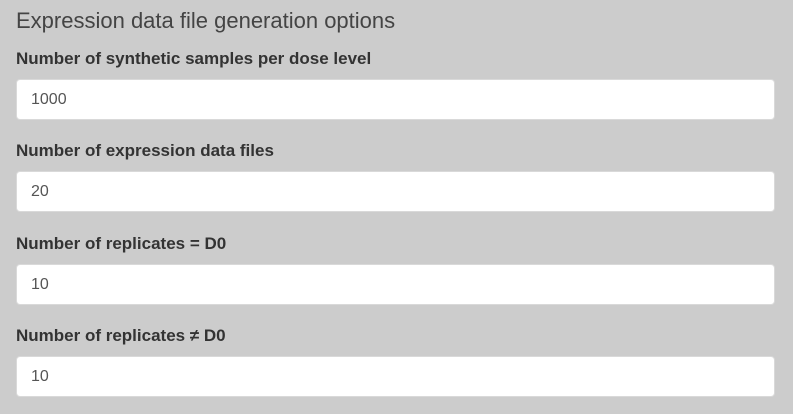 This screenshot has width=793, height=414. I want to click on expression-files-label: Number of expression data files, so click(145, 150).